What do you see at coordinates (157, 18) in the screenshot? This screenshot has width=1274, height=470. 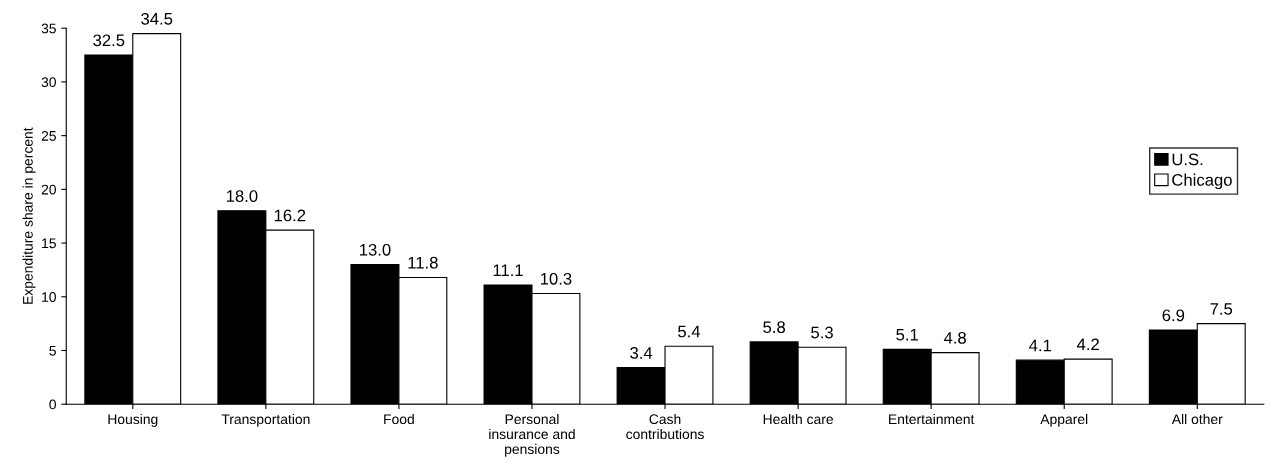 I see `data-label: 34.5` at bounding box center [157, 18].